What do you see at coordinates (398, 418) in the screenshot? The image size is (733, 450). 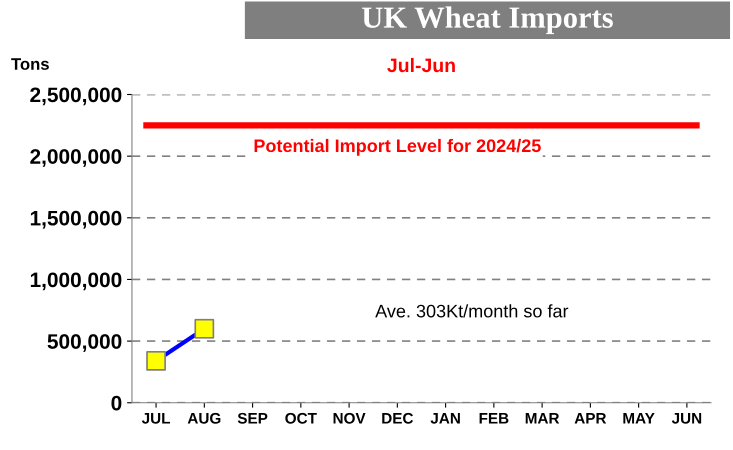 I see `x-tick-label: DEC` at bounding box center [398, 418].